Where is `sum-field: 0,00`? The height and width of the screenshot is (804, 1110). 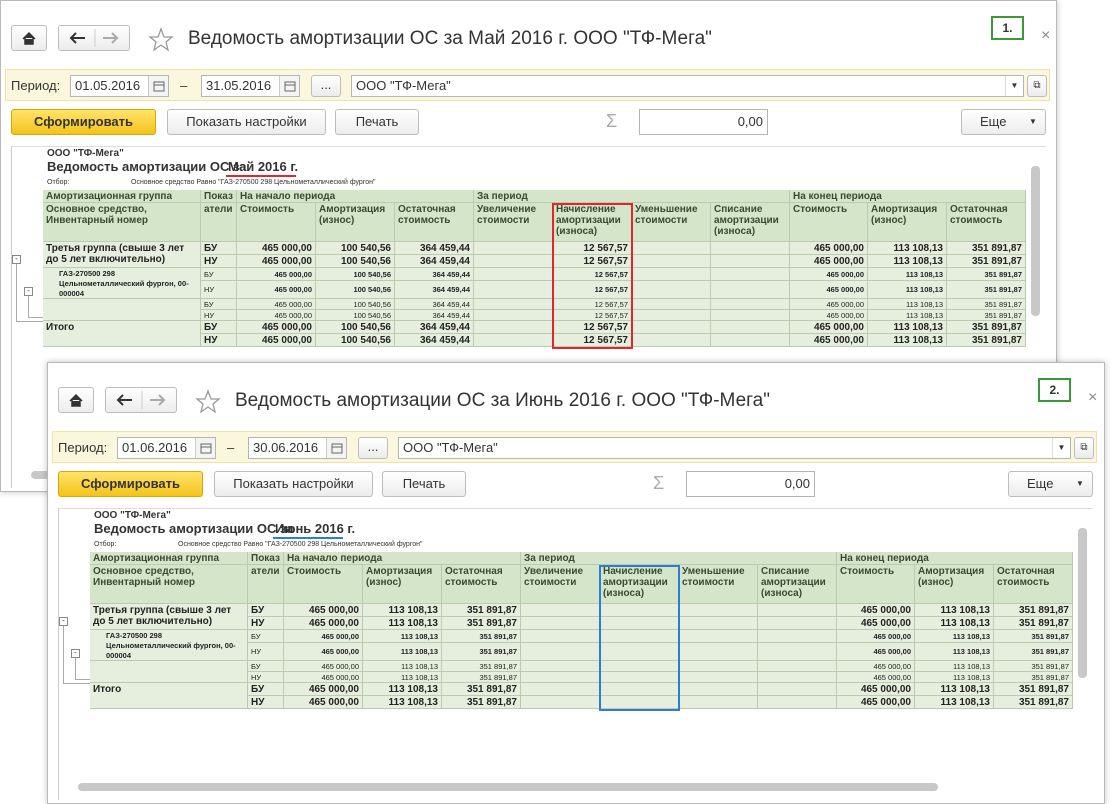
sum-field: 0,00 is located at coordinates (703, 122).